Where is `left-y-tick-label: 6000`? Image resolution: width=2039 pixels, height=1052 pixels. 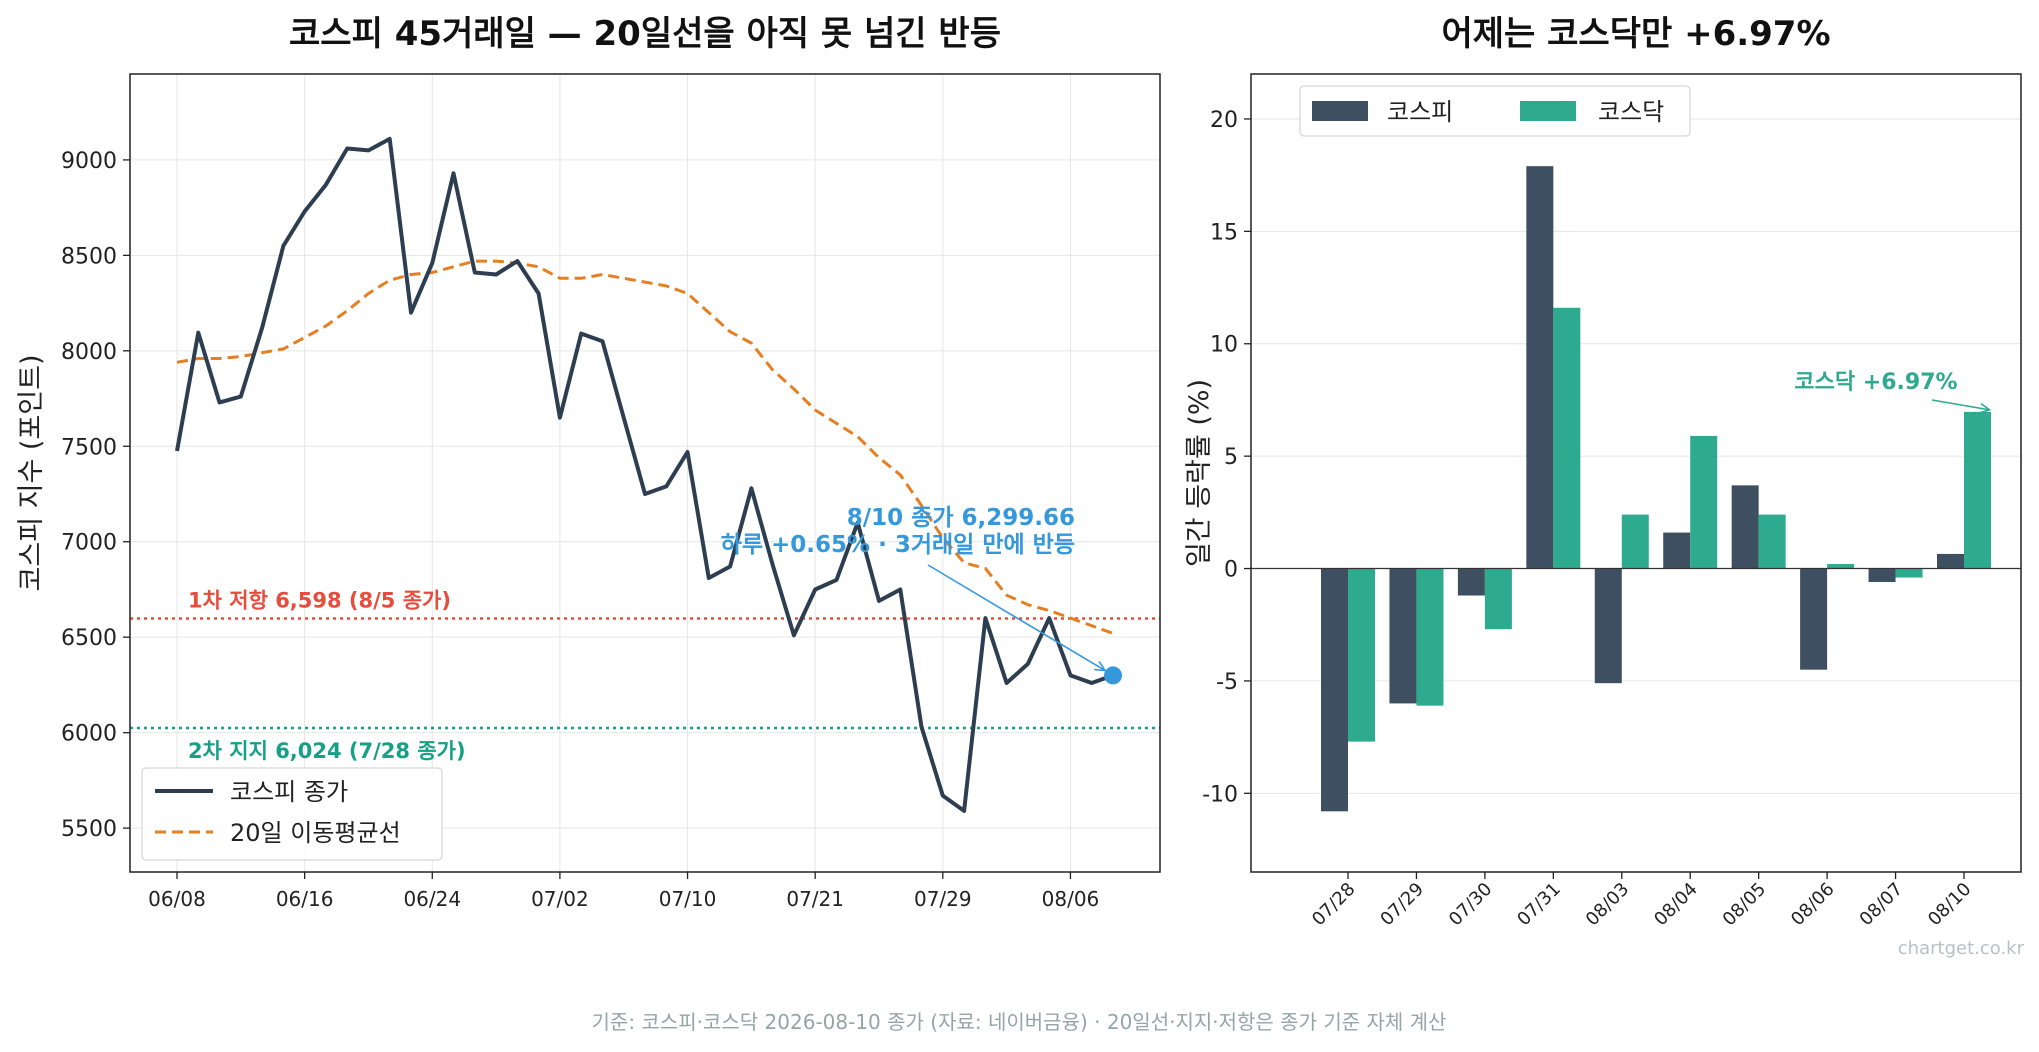 left-y-tick-label: 6000 is located at coordinates (89, 734).